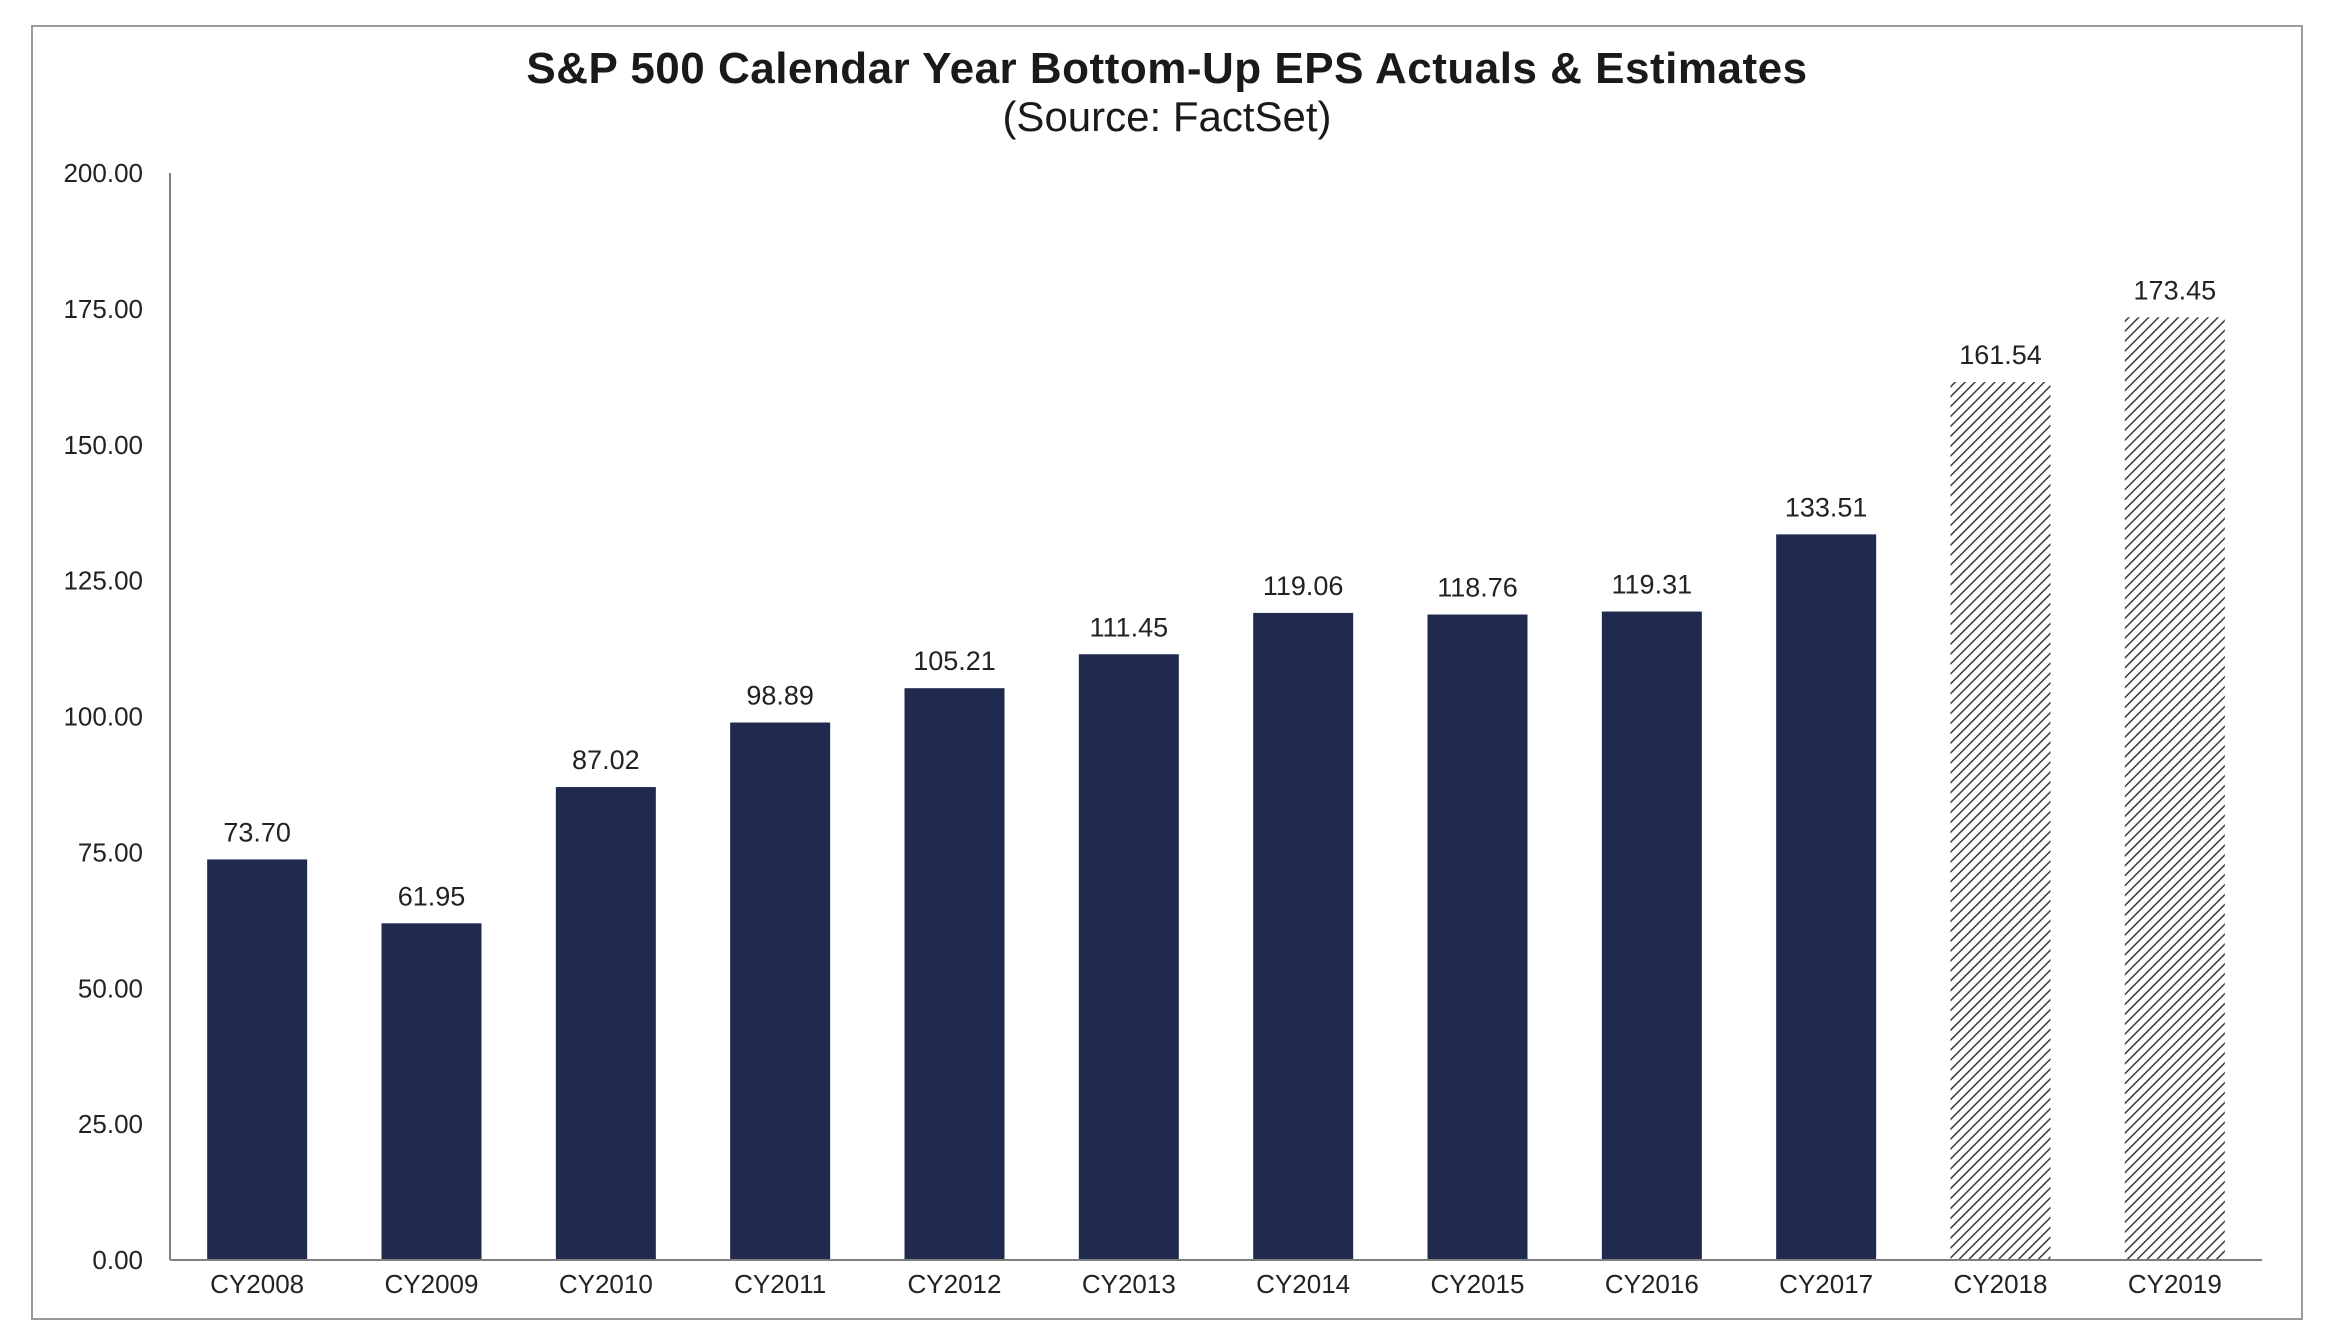  Describe the element at coordinates (103, 173) in the screenshot. I see `y-tick-label: 200.00` at that location.